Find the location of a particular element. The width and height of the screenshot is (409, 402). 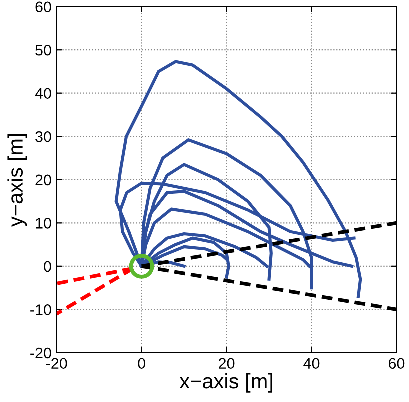

y-tick-label: 10 is located at coordinates (44, 223).